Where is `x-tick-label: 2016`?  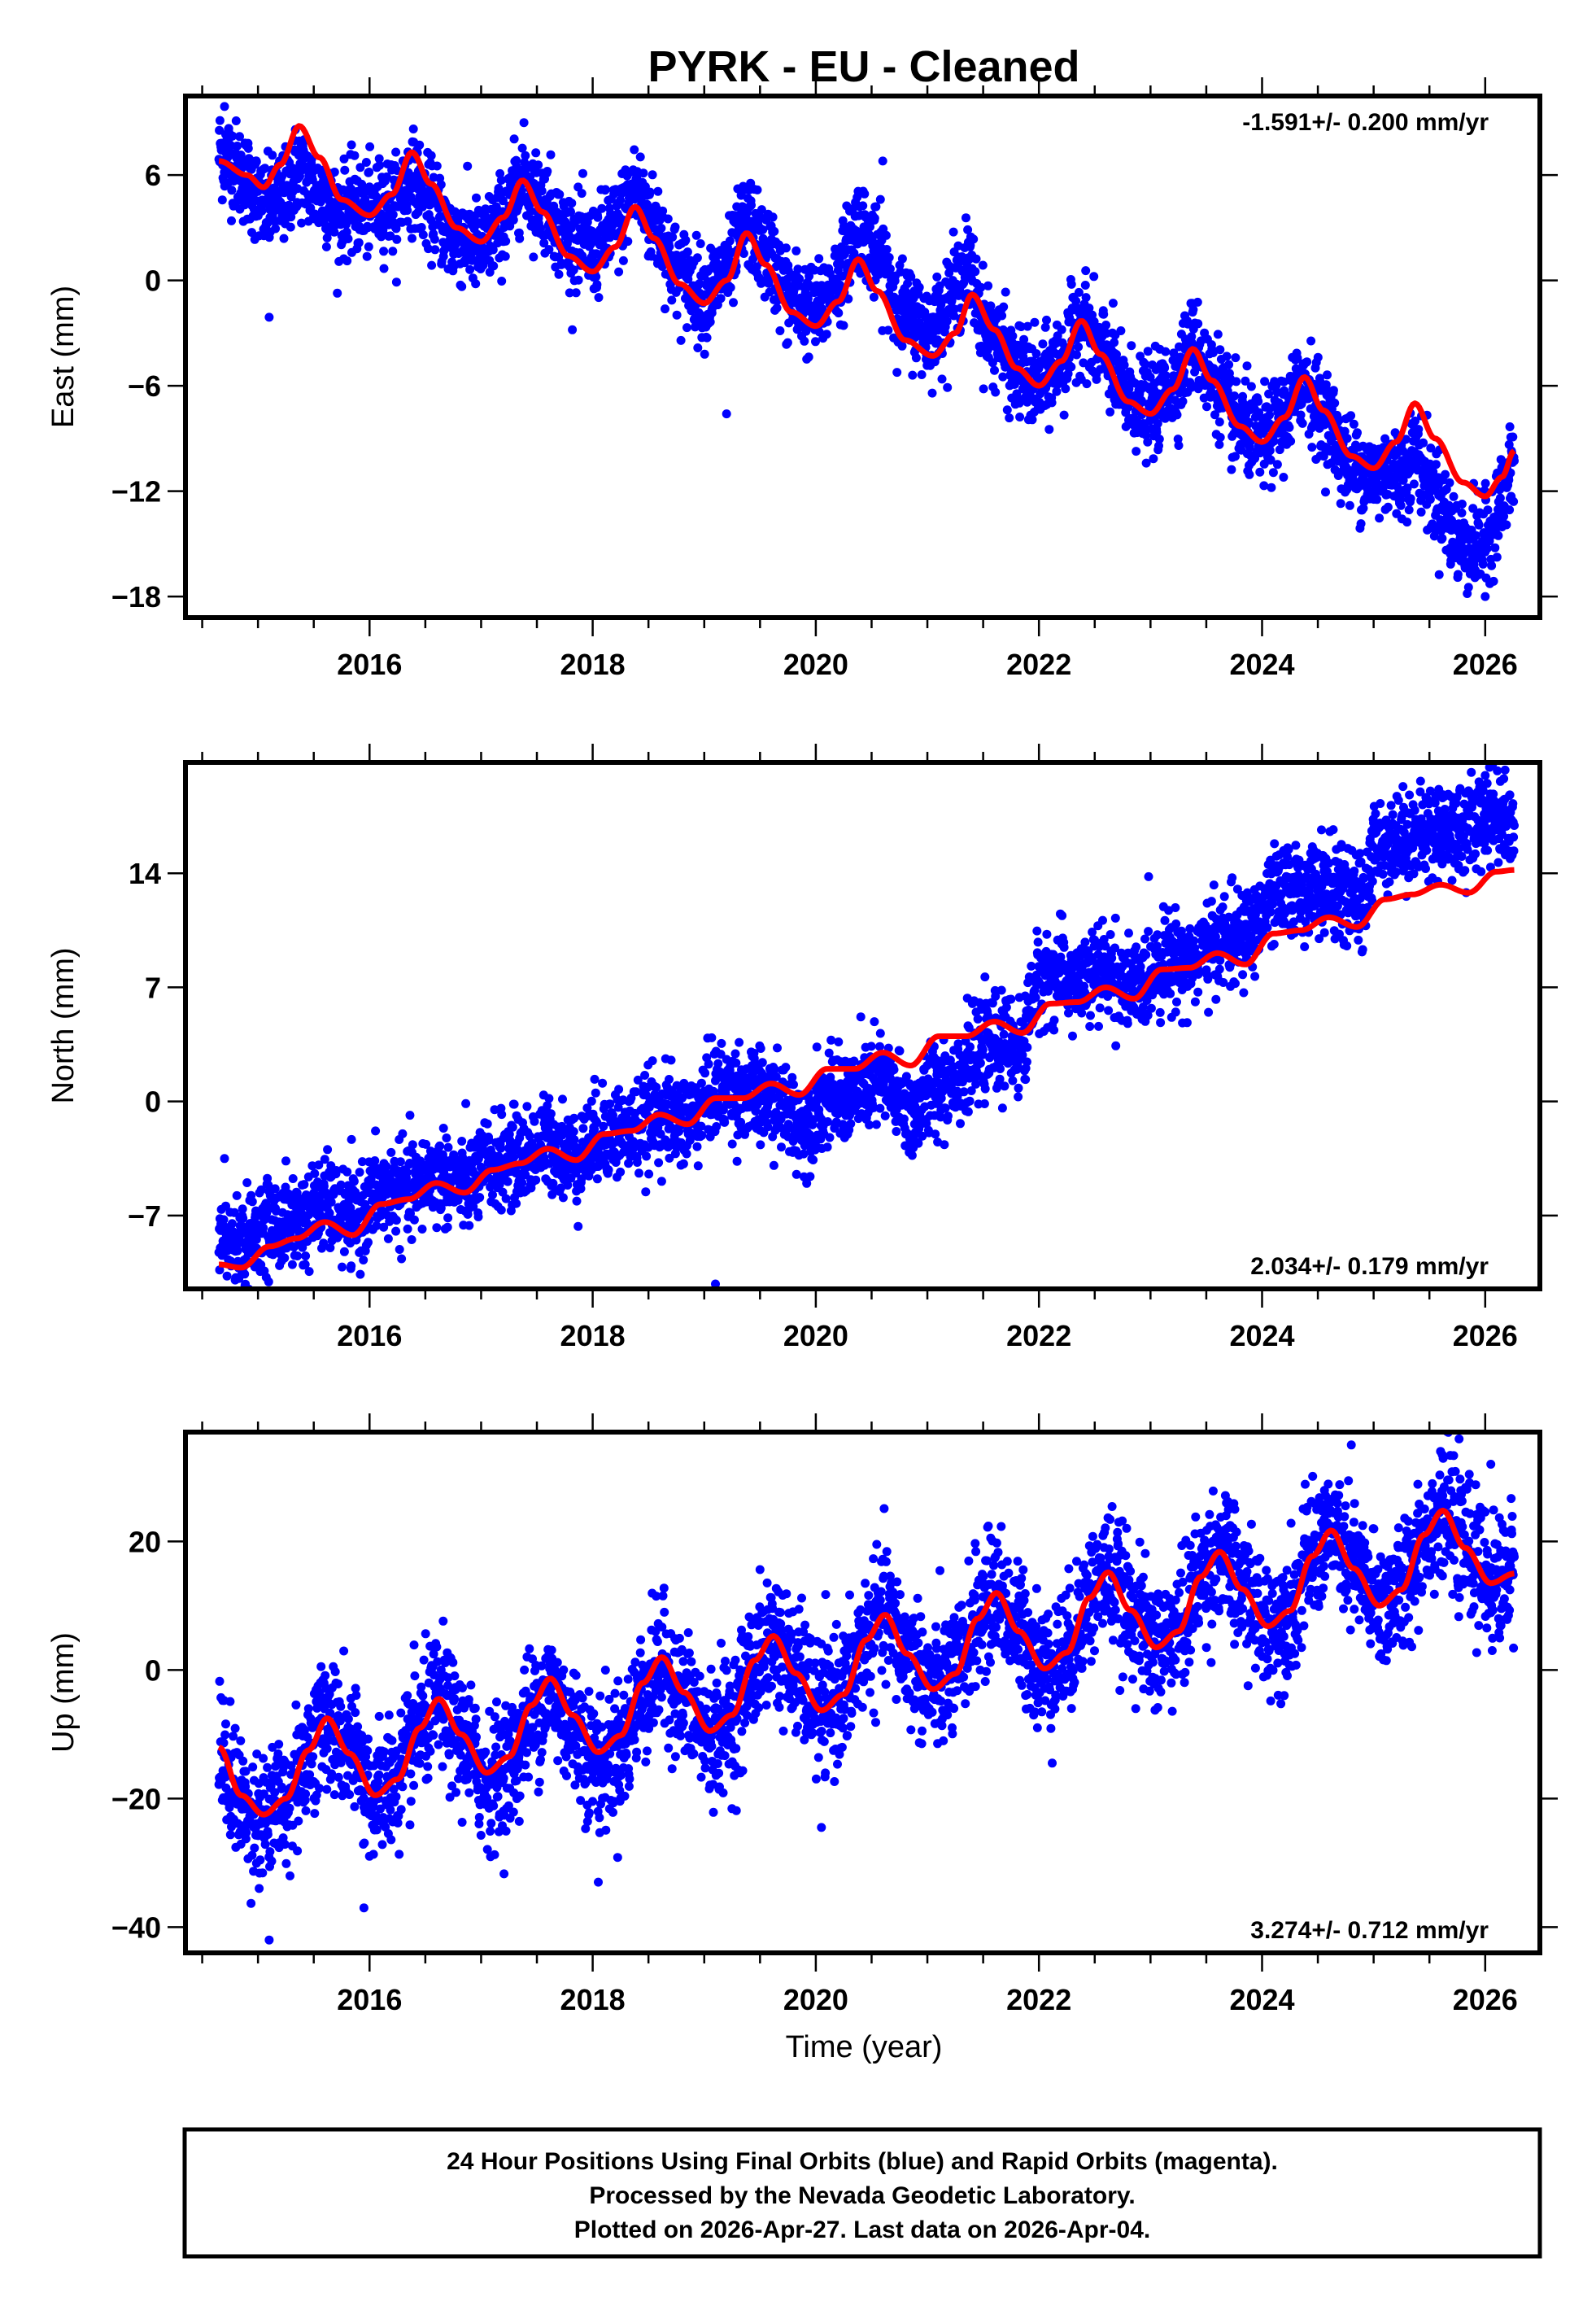
x-tick-label: 2016 is located at coordinates (369, 664).